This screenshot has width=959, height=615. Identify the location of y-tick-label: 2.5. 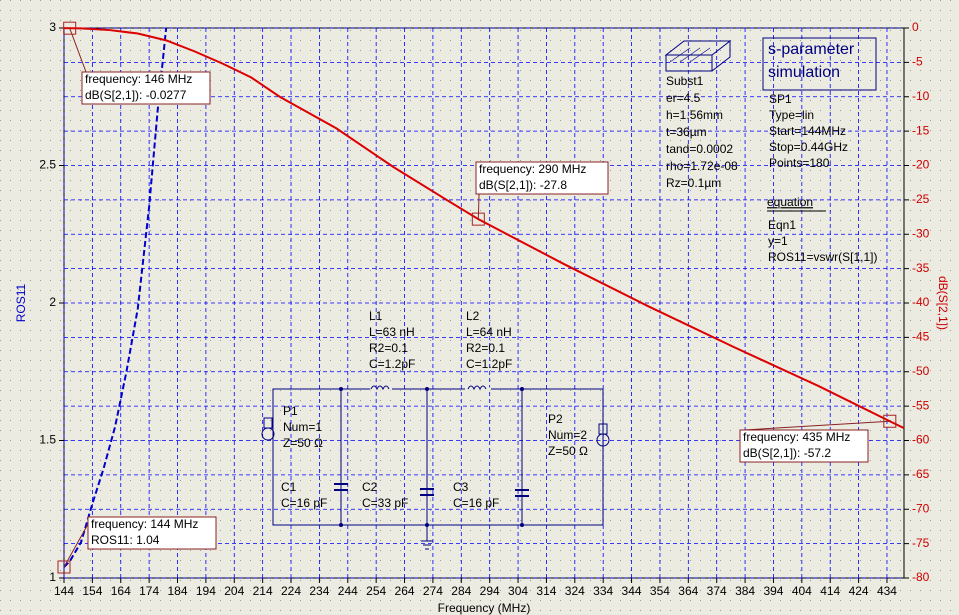
(47, 165).